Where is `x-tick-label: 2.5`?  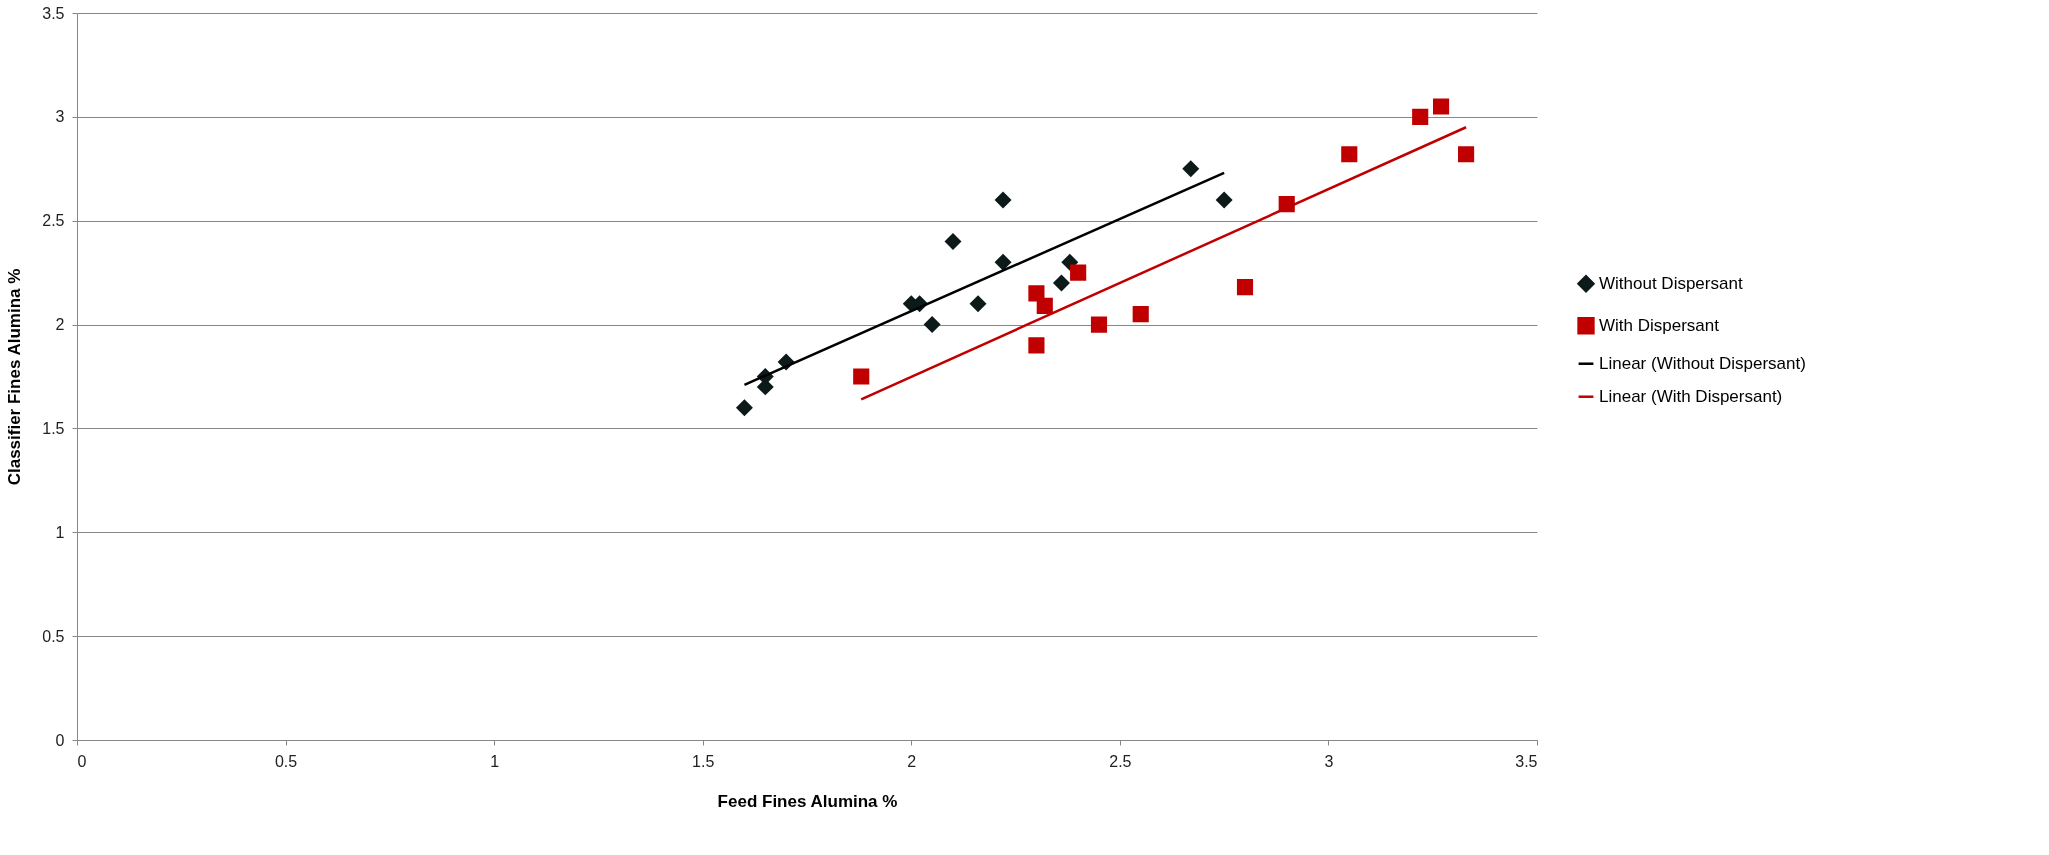 x-tick-label: 2.5 is located at coordinates (1120, 761).